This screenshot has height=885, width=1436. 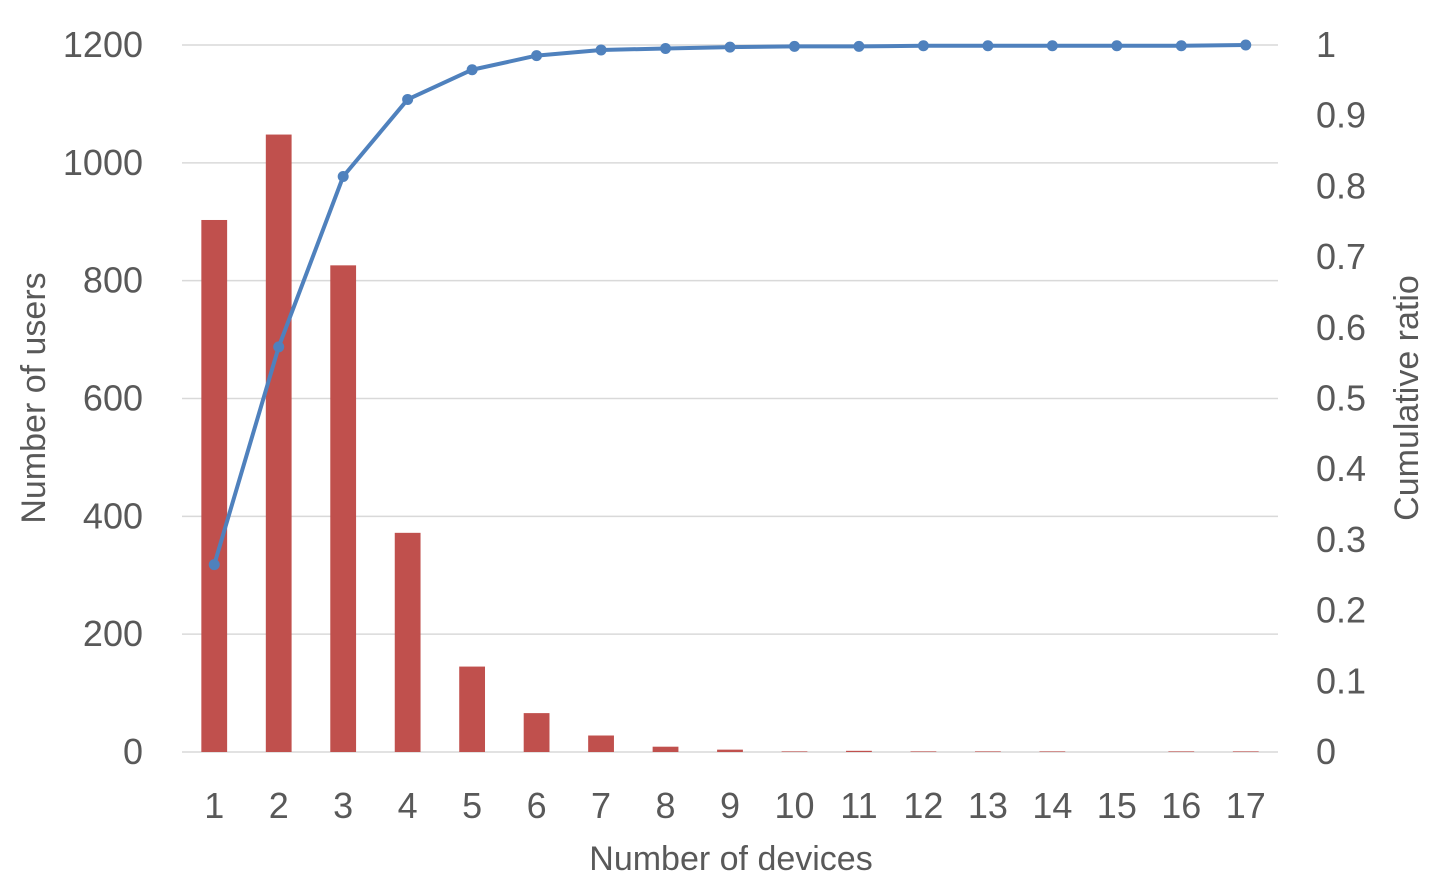 I want to click on x-tick-label: 11, so click(x=858, y=805).